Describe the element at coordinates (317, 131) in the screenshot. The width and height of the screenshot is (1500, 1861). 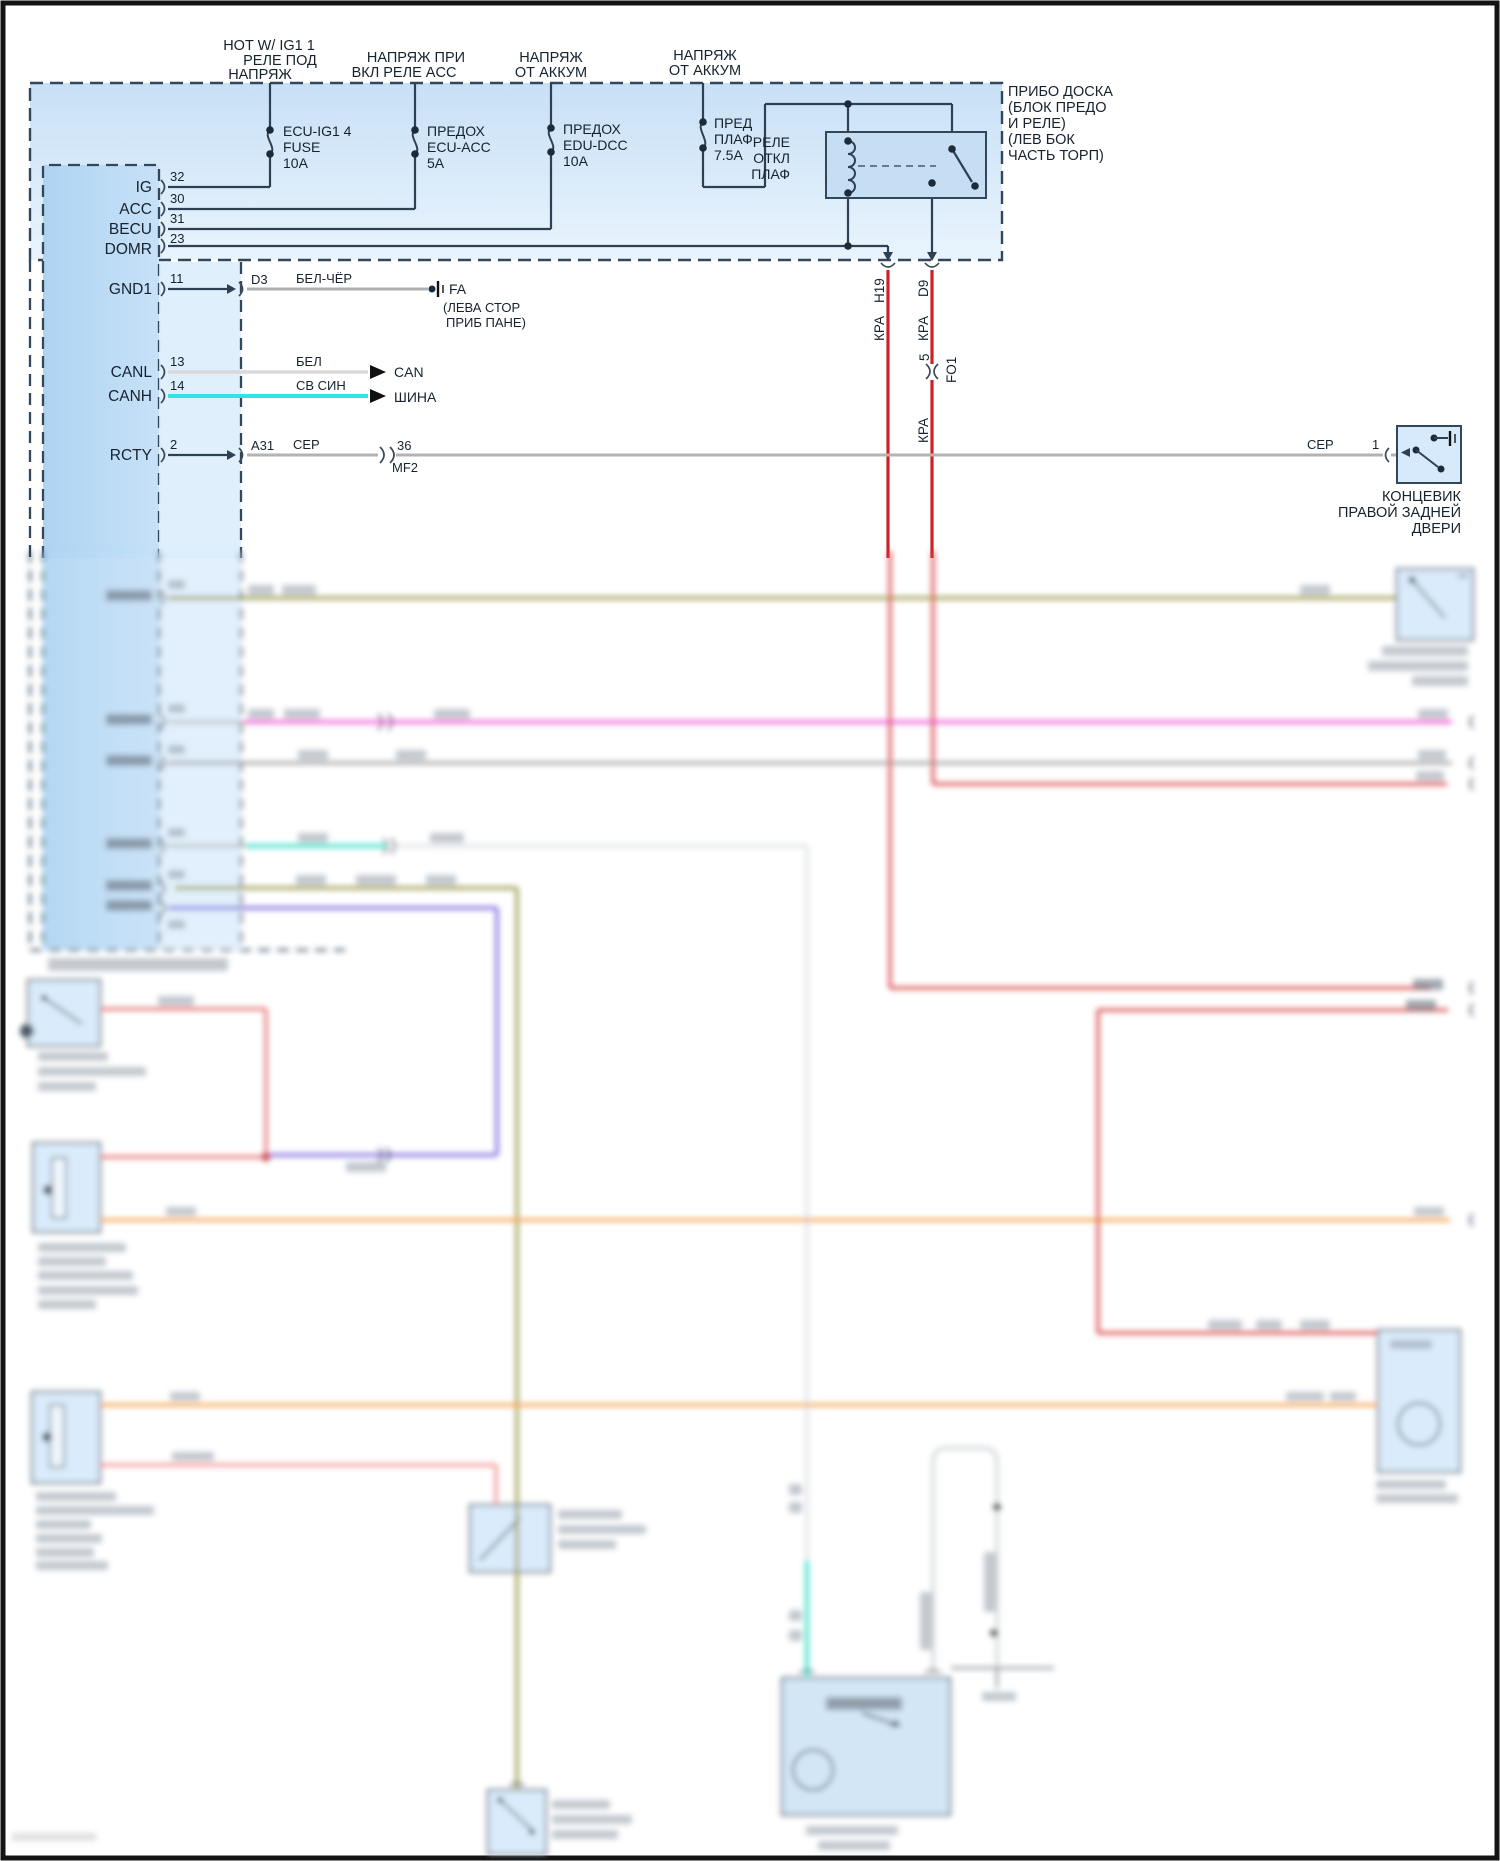
I see `fuse-label: ECU-IG1 4` at that location.